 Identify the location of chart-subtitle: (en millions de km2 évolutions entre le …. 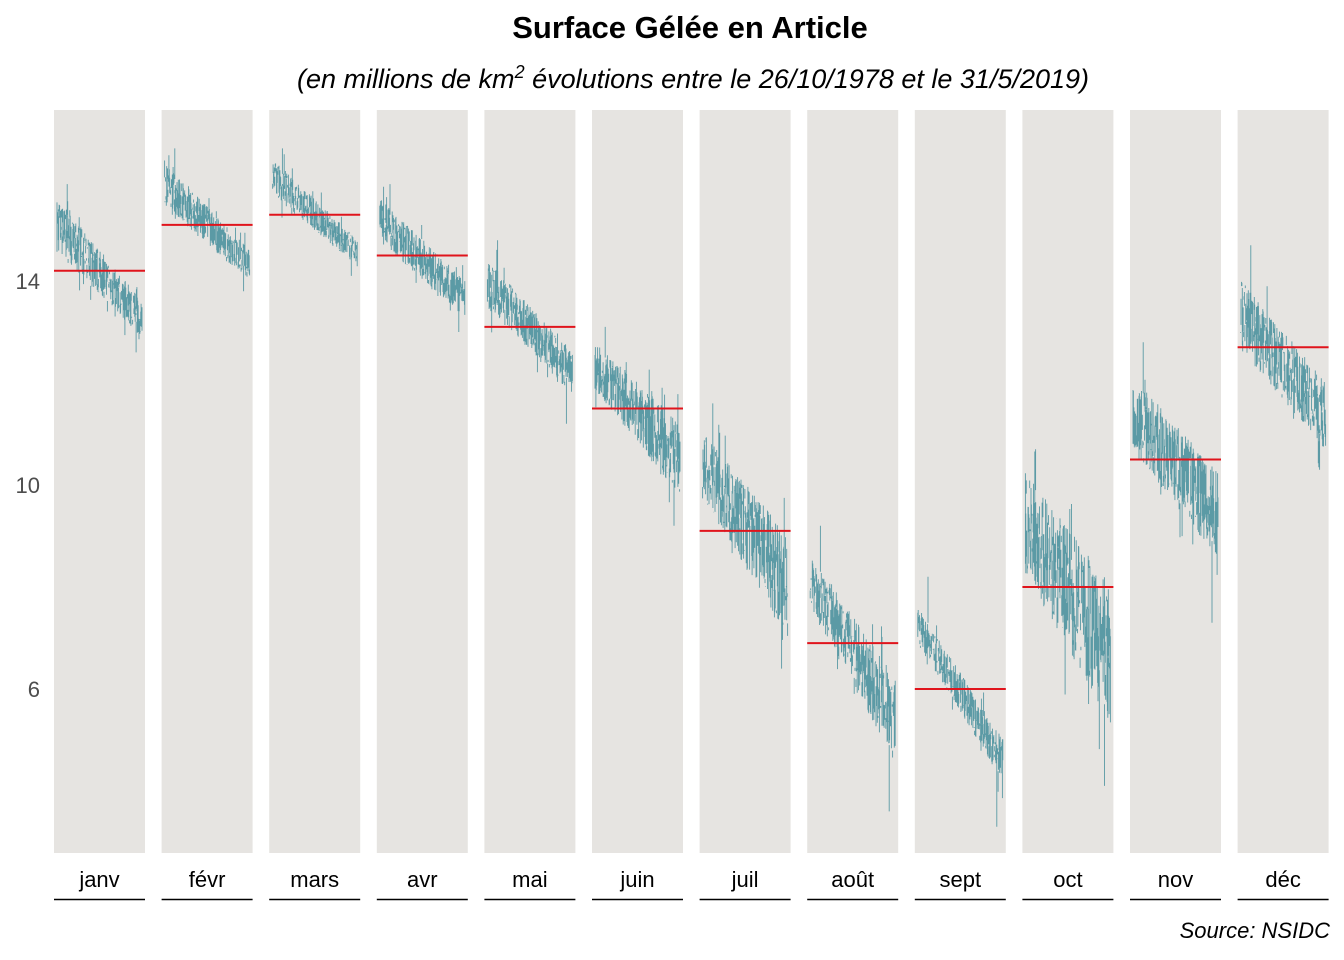
(672, 78).